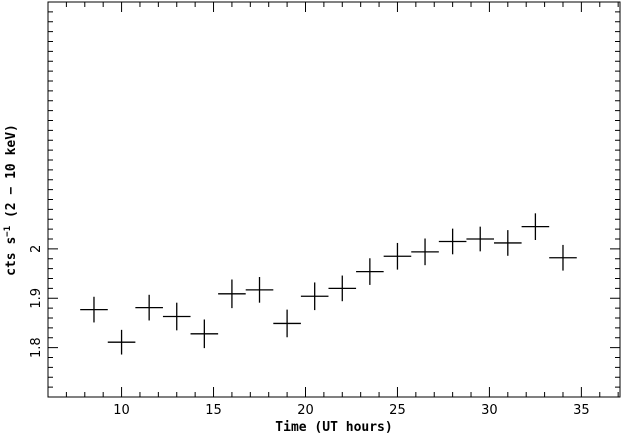 The image size is (623, 436). Describe the element at coordinates (397, 410) in the screenshot. I see `x-tick-label: 25` at that location.